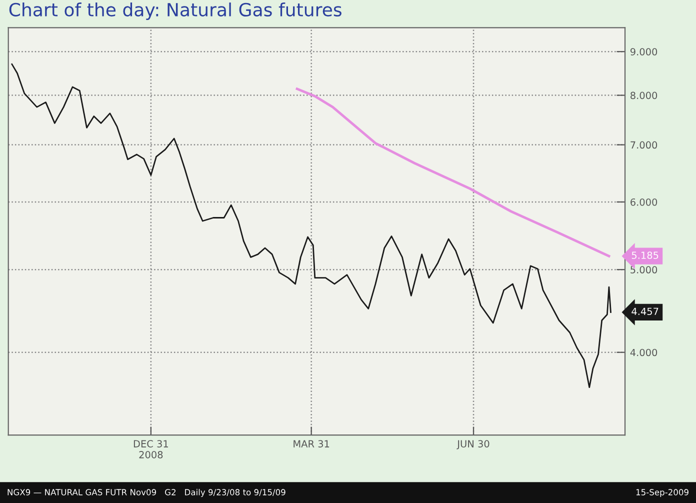 The image size is (696, 503). What do you see at coordinates (175, 11) in the screenshot?
I see `chart-title: Chart of the day: Natural Gas futures` at bounding box center [175, 11].